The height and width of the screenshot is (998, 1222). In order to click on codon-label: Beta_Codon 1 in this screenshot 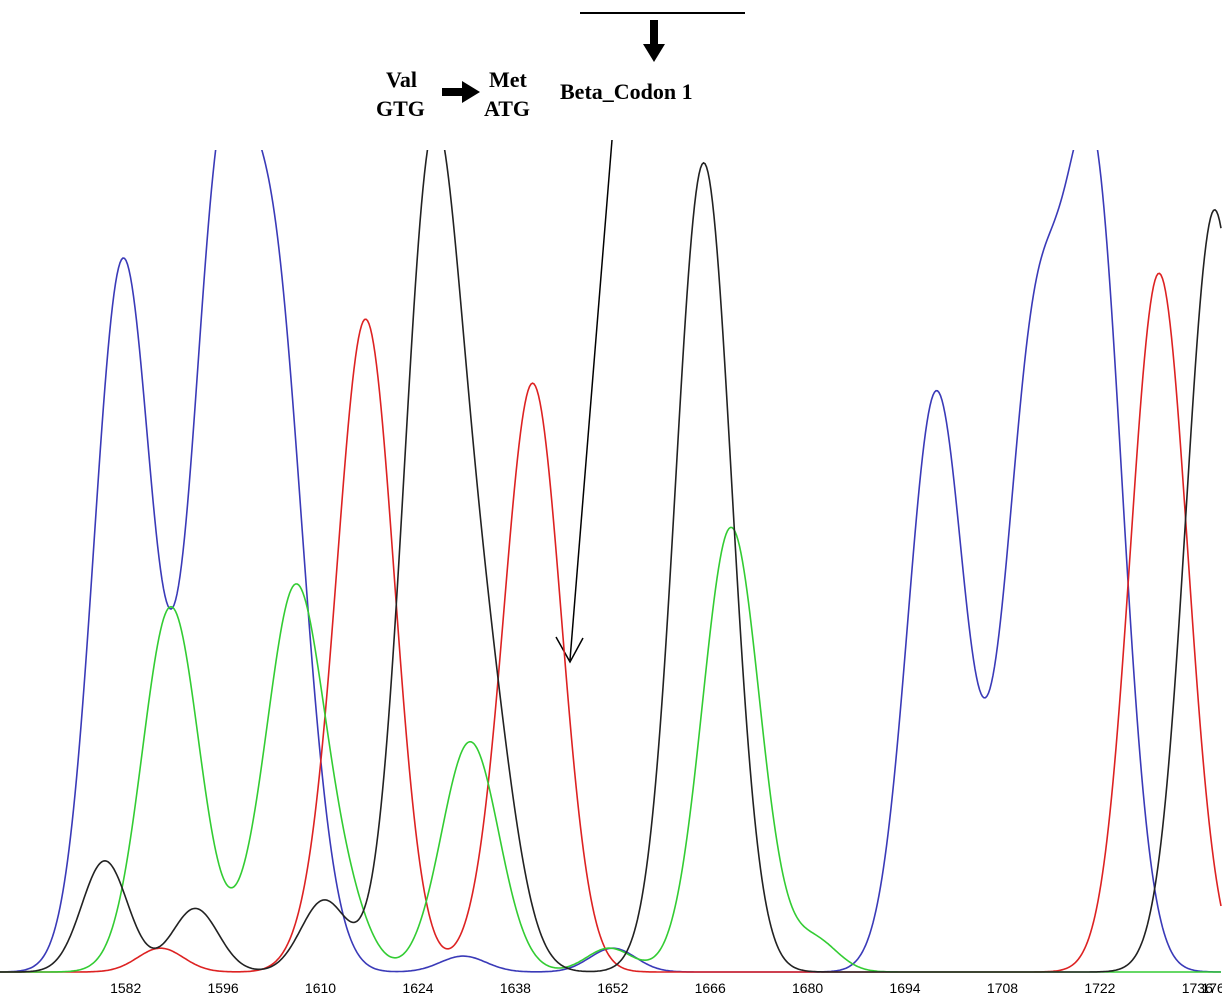, I will do `click(626, 91)`.